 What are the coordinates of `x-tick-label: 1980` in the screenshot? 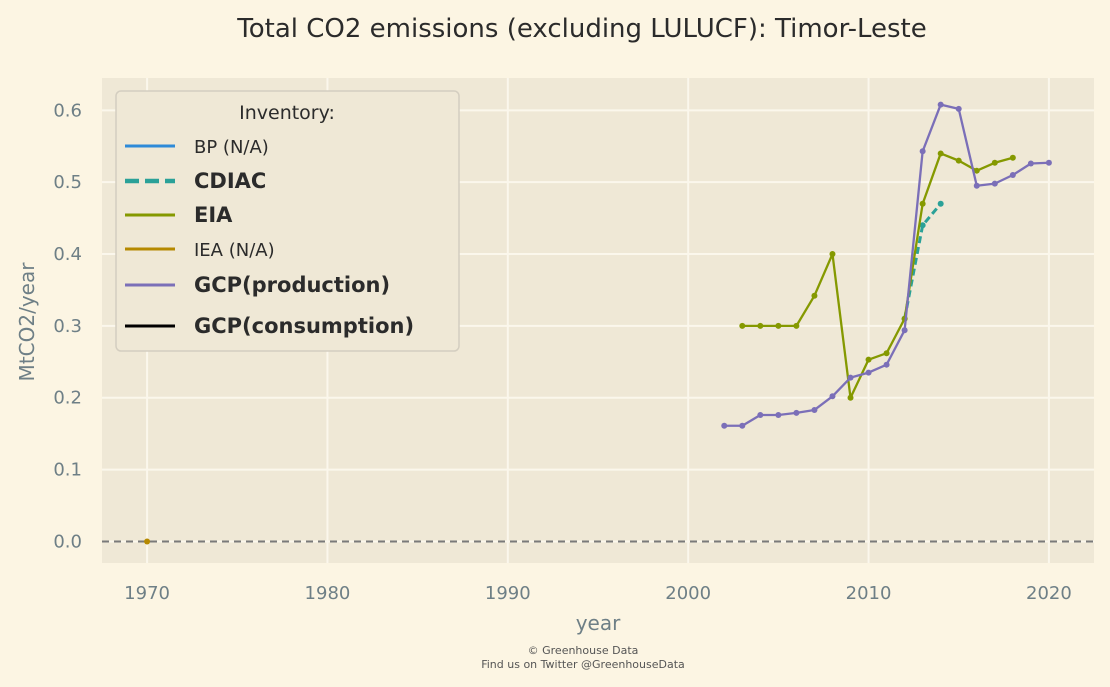 It's located at (328, 593).